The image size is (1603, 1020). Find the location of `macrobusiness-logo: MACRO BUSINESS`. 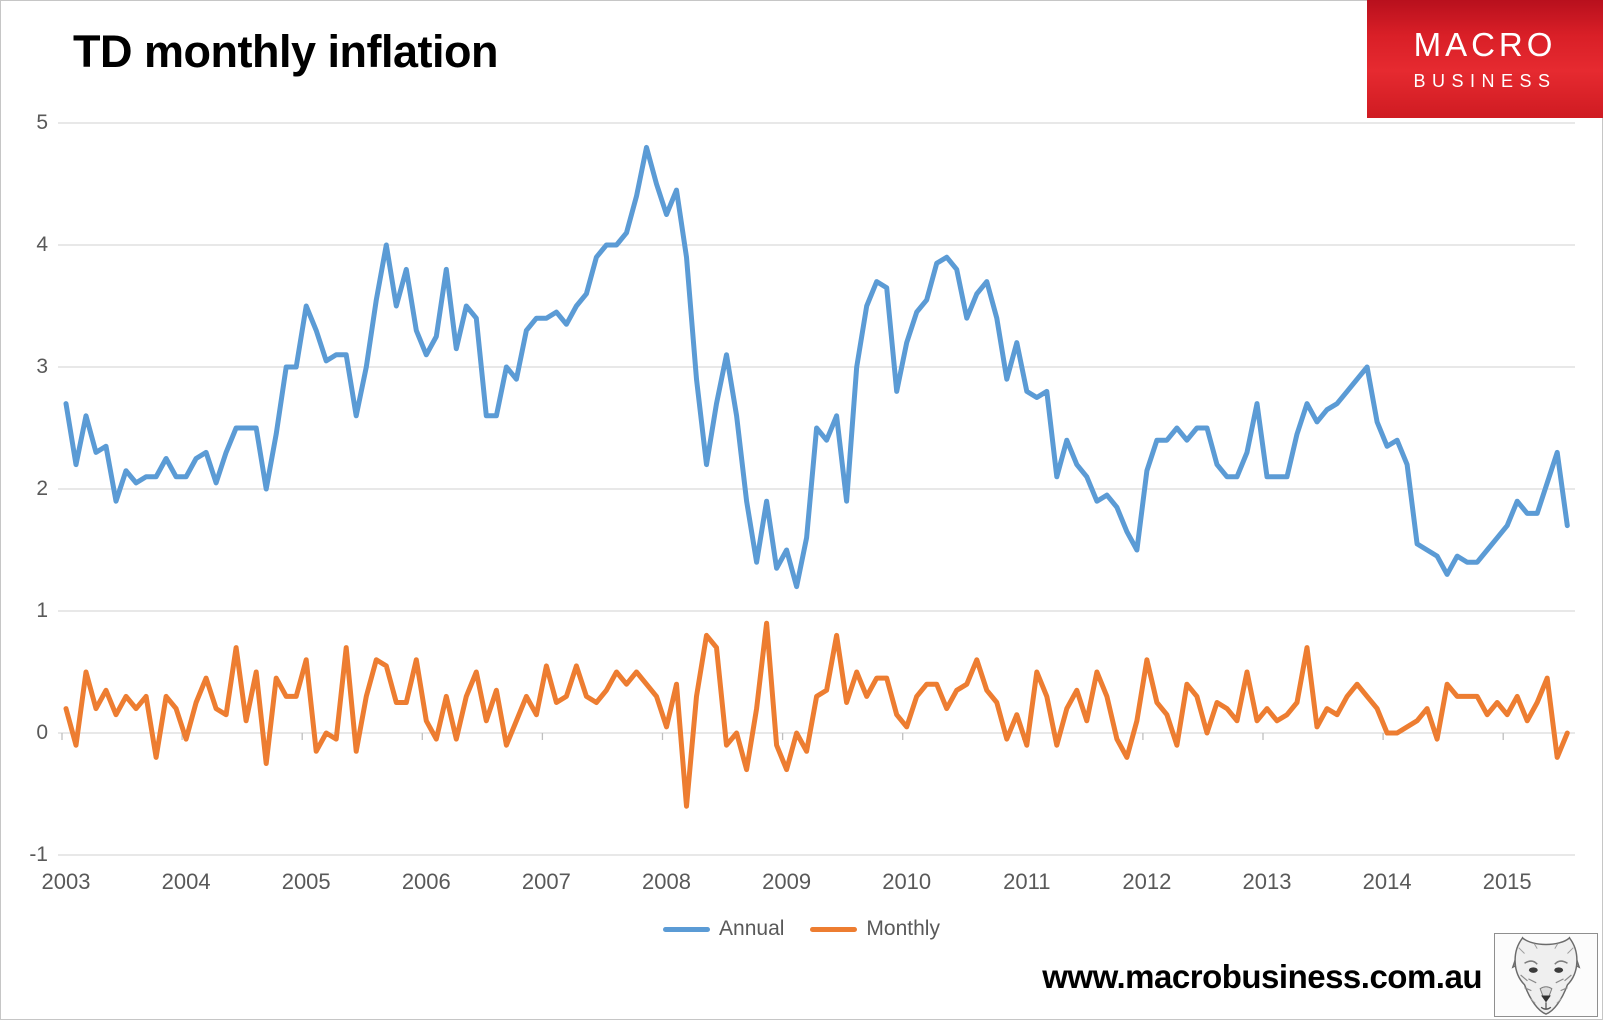

macrobusiness-logo: MACRO BUSINESS is located at coordinates (1485, 59).